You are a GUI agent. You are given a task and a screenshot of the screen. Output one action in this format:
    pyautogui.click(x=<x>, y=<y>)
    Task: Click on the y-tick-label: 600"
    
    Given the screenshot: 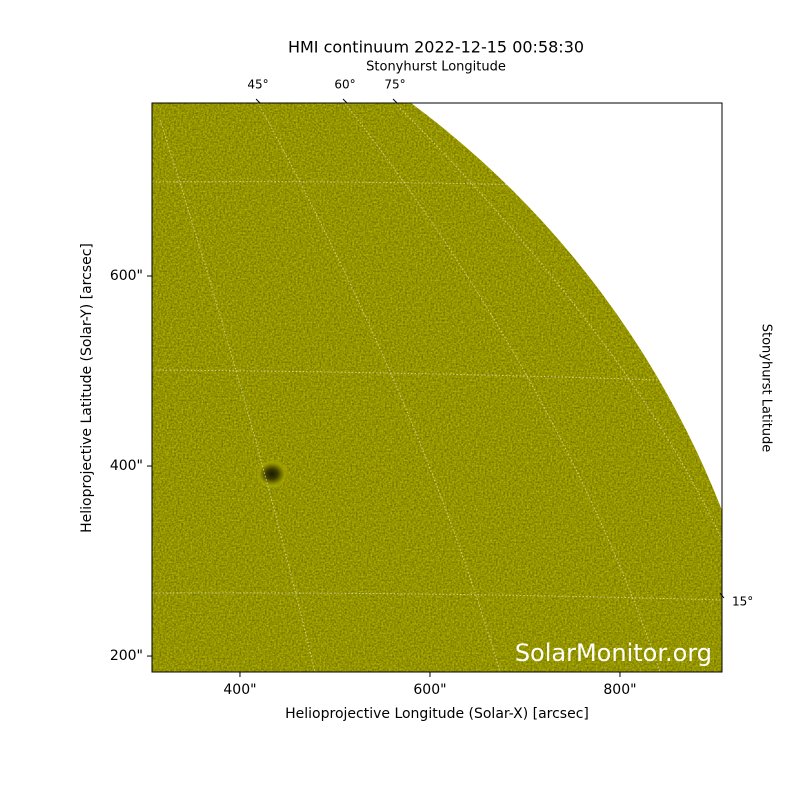 What is the action you would take?
    pyautogui.click(x=126, y=276)
    